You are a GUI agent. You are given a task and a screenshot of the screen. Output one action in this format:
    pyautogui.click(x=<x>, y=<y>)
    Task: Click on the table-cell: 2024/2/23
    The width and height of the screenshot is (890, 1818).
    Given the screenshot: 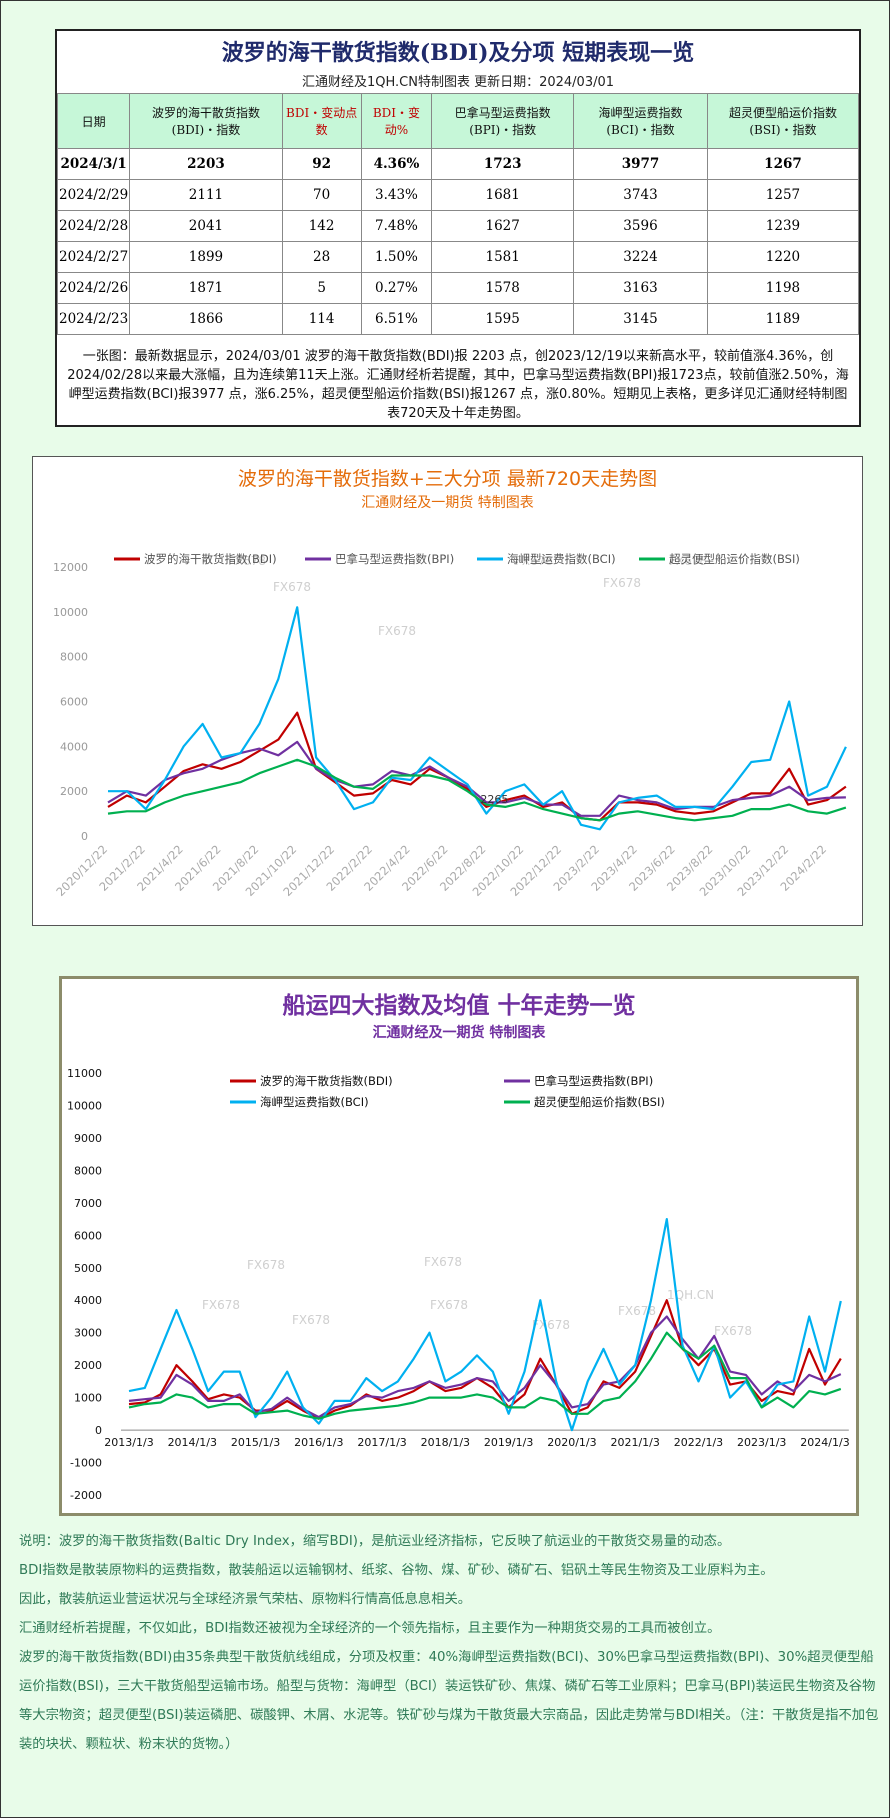 What is the action you would take?
    pyautogui.click(x=93, y=319)
    